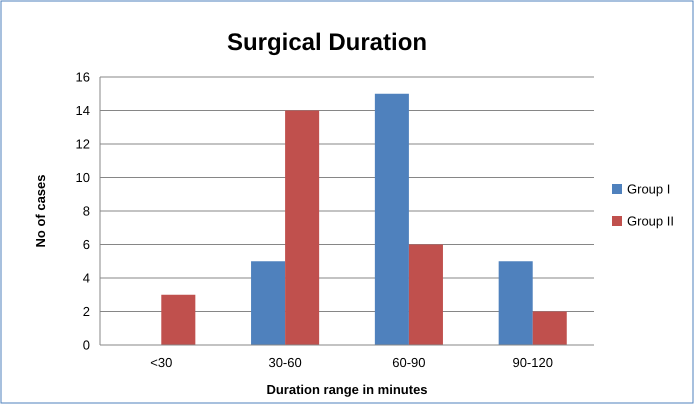 Image resolution: width=694 pixels, height=404 pixels. Describe the element at coordinates (40, 211) in the screenshot. I see `y-axis-title: No of cases` at that location.